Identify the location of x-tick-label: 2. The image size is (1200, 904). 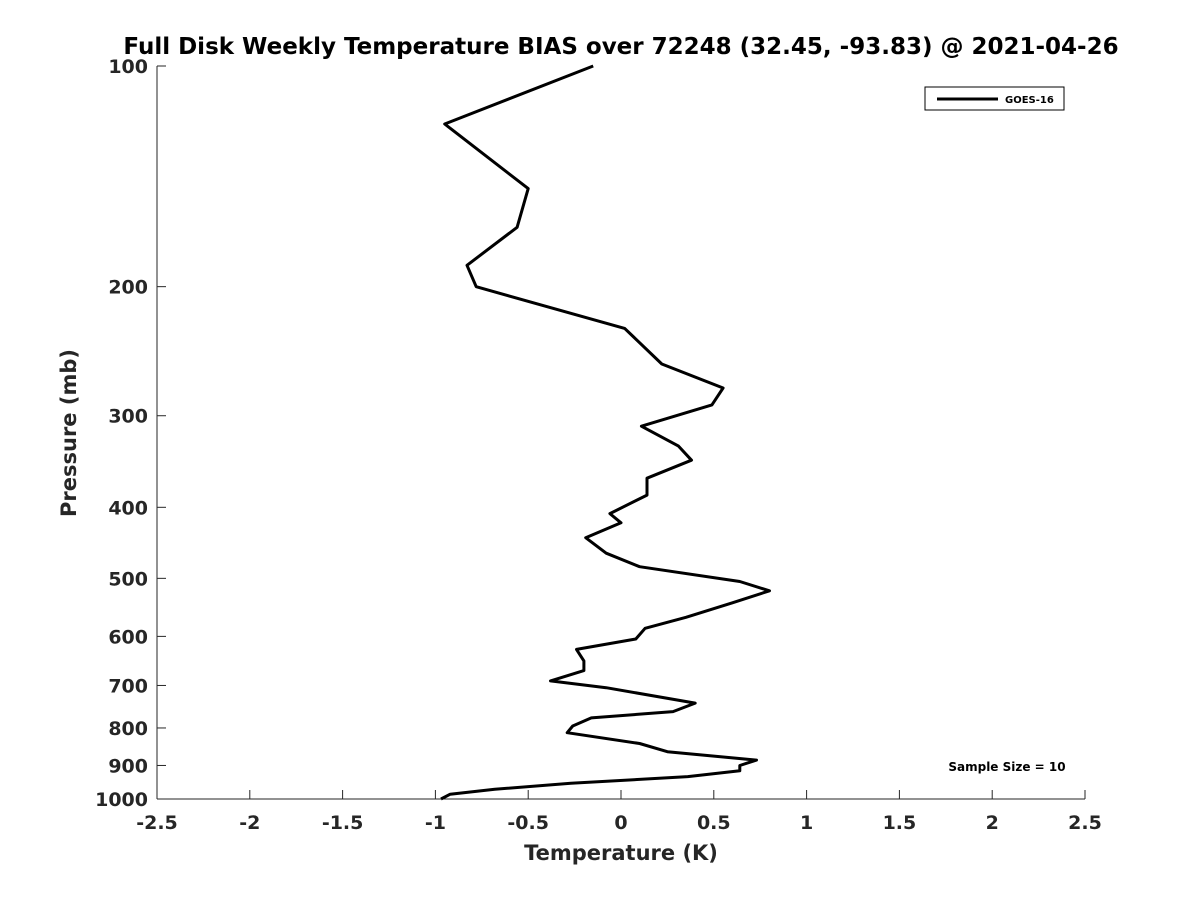
(992, 823).